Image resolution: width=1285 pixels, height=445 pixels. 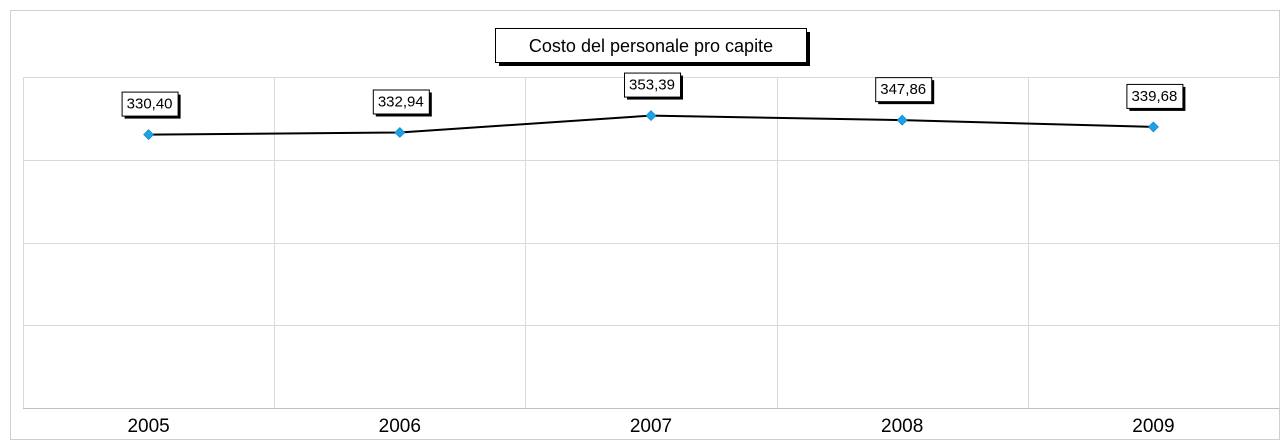 I want to click on data-label: 353,39, so click(x=653, y=86).